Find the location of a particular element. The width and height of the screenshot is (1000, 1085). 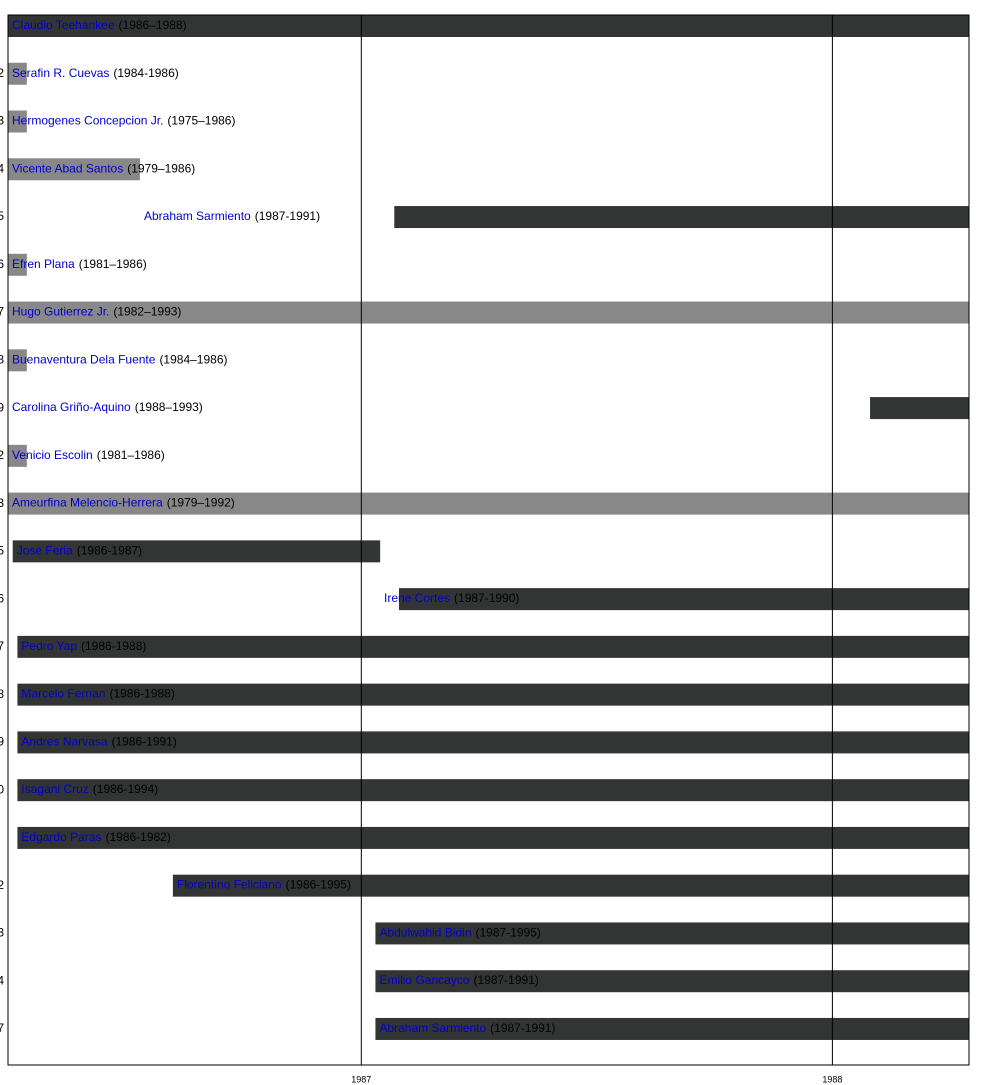

row-number: 0 is located at coordinates (2, 789).